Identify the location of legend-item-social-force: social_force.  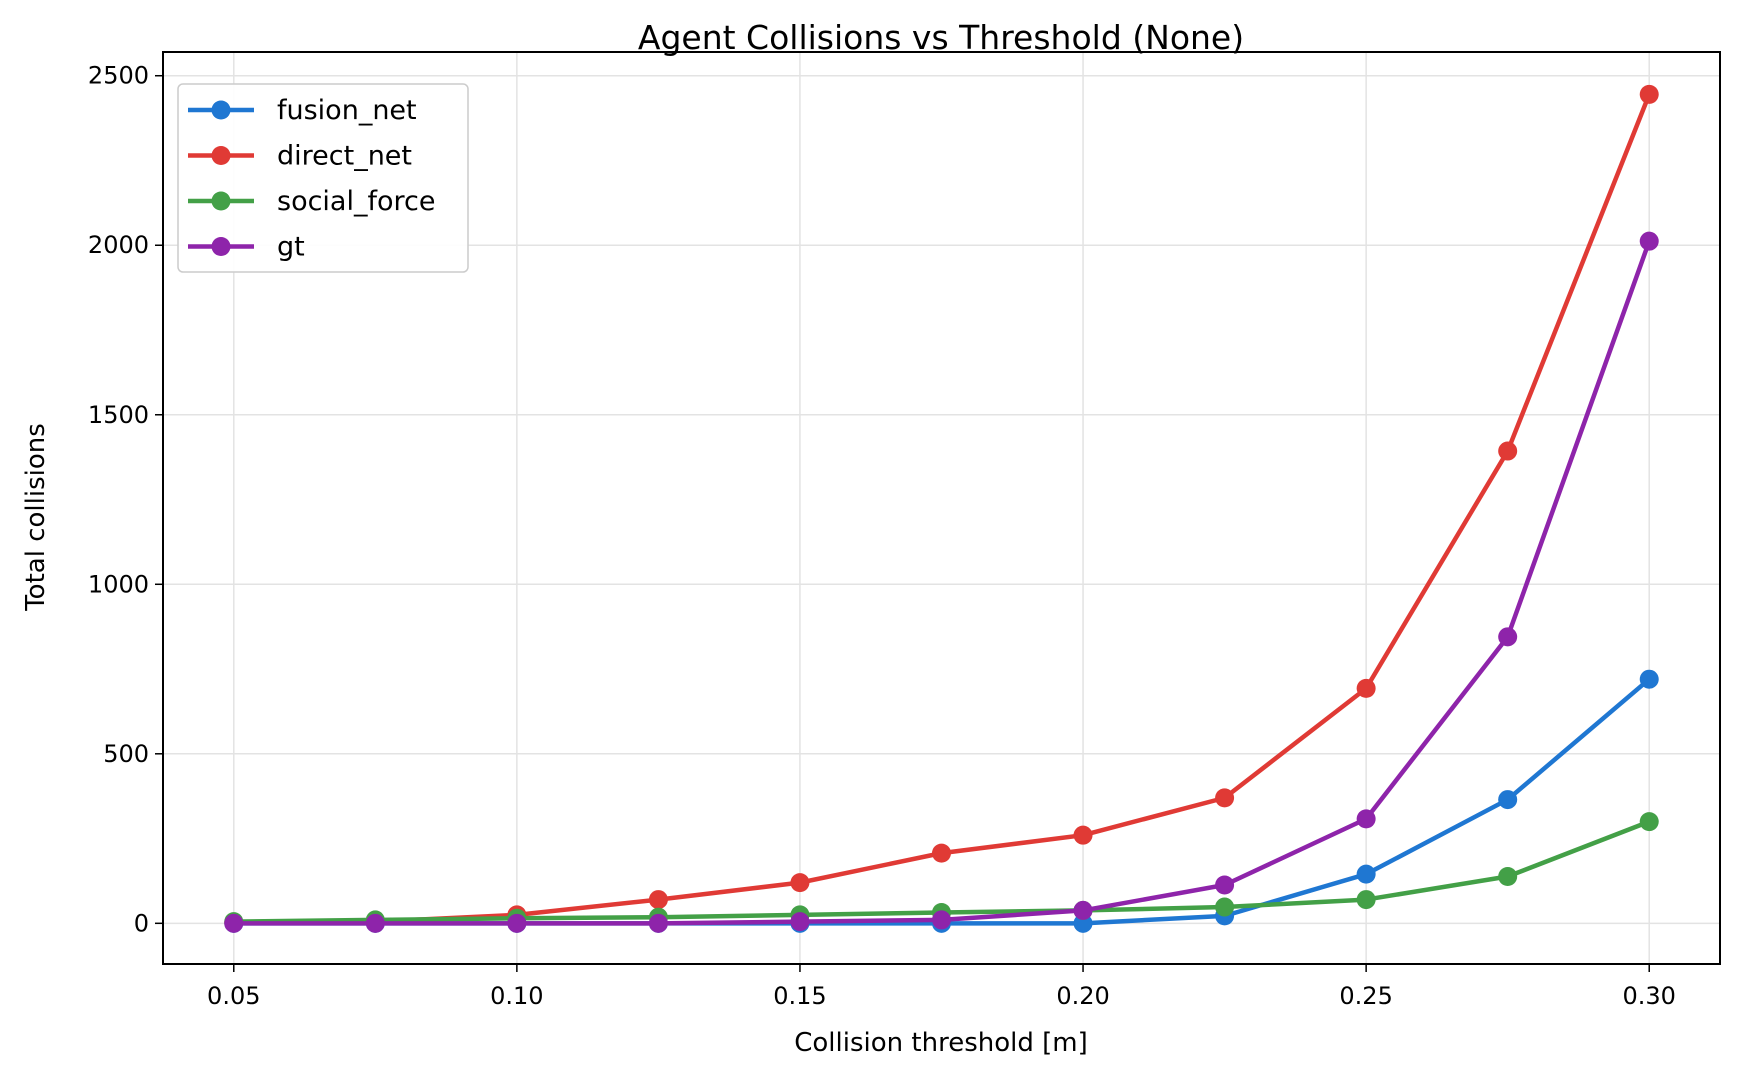
(311, 201).